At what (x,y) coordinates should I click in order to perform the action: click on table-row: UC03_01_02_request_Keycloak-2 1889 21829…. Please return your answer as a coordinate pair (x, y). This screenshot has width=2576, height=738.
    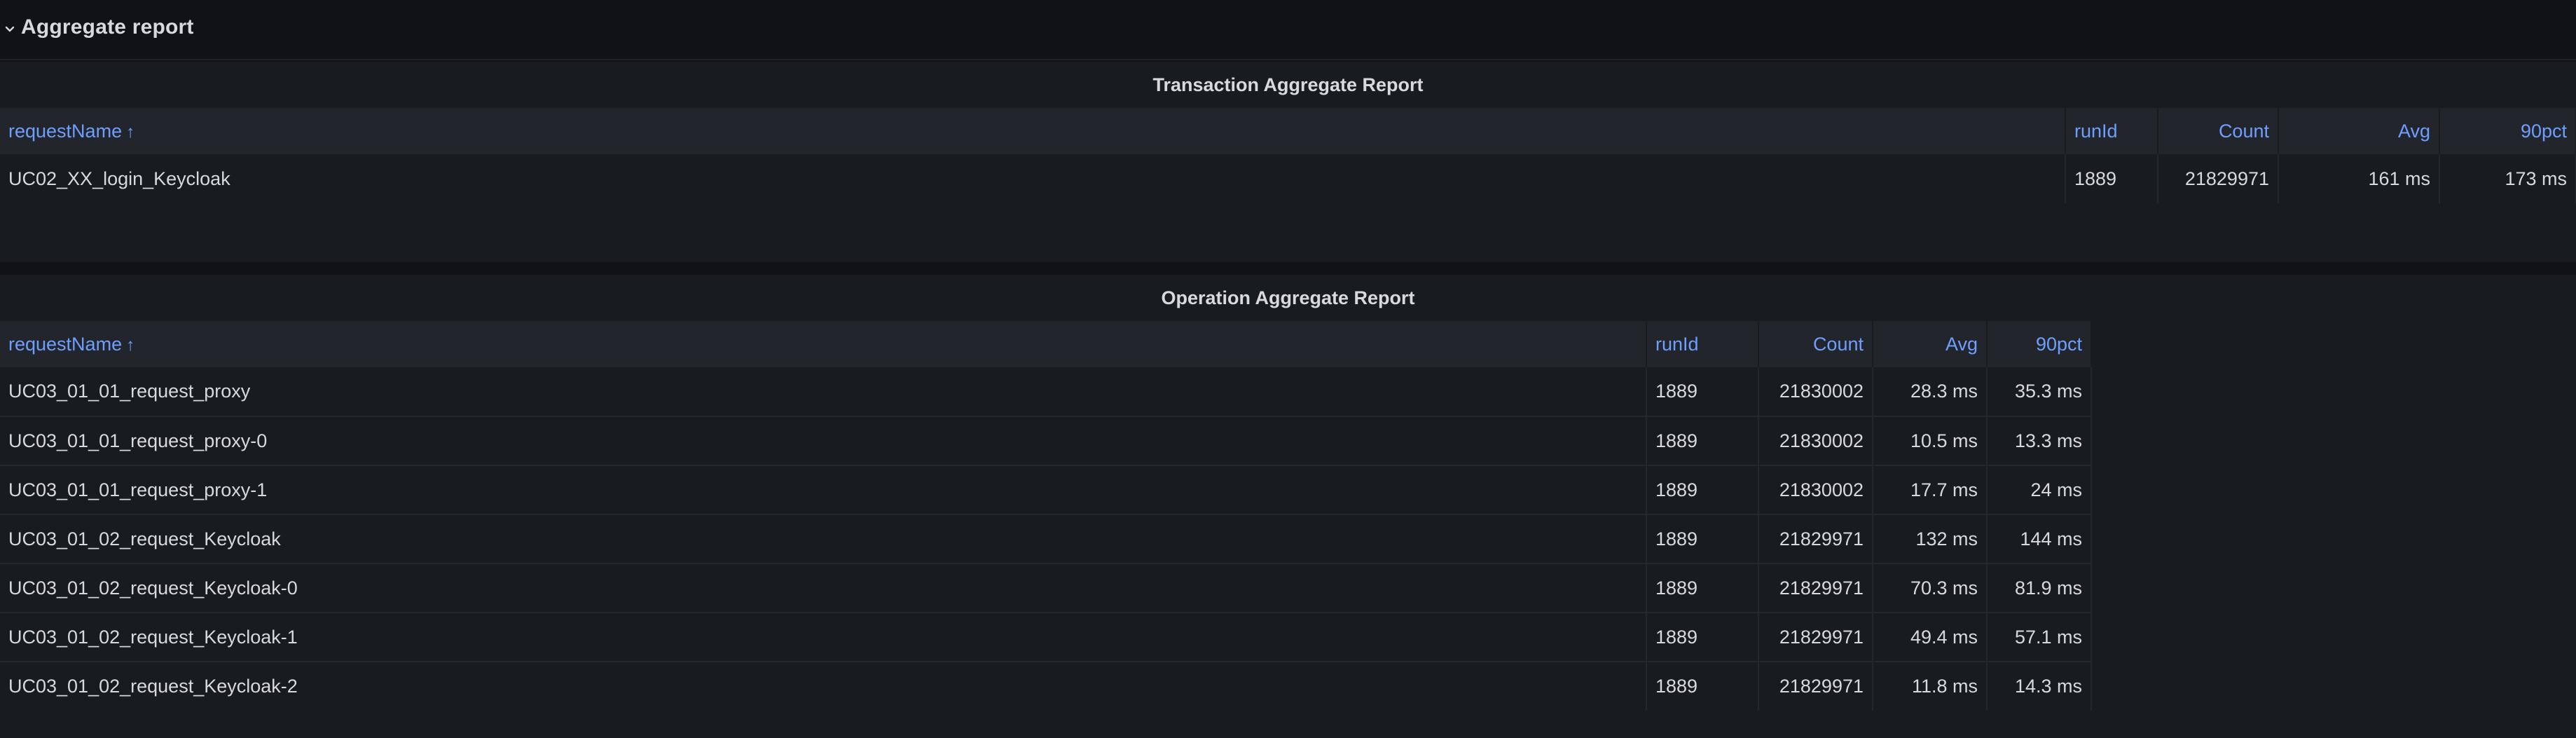
    Looking at the image, I should click on (1046, 686).